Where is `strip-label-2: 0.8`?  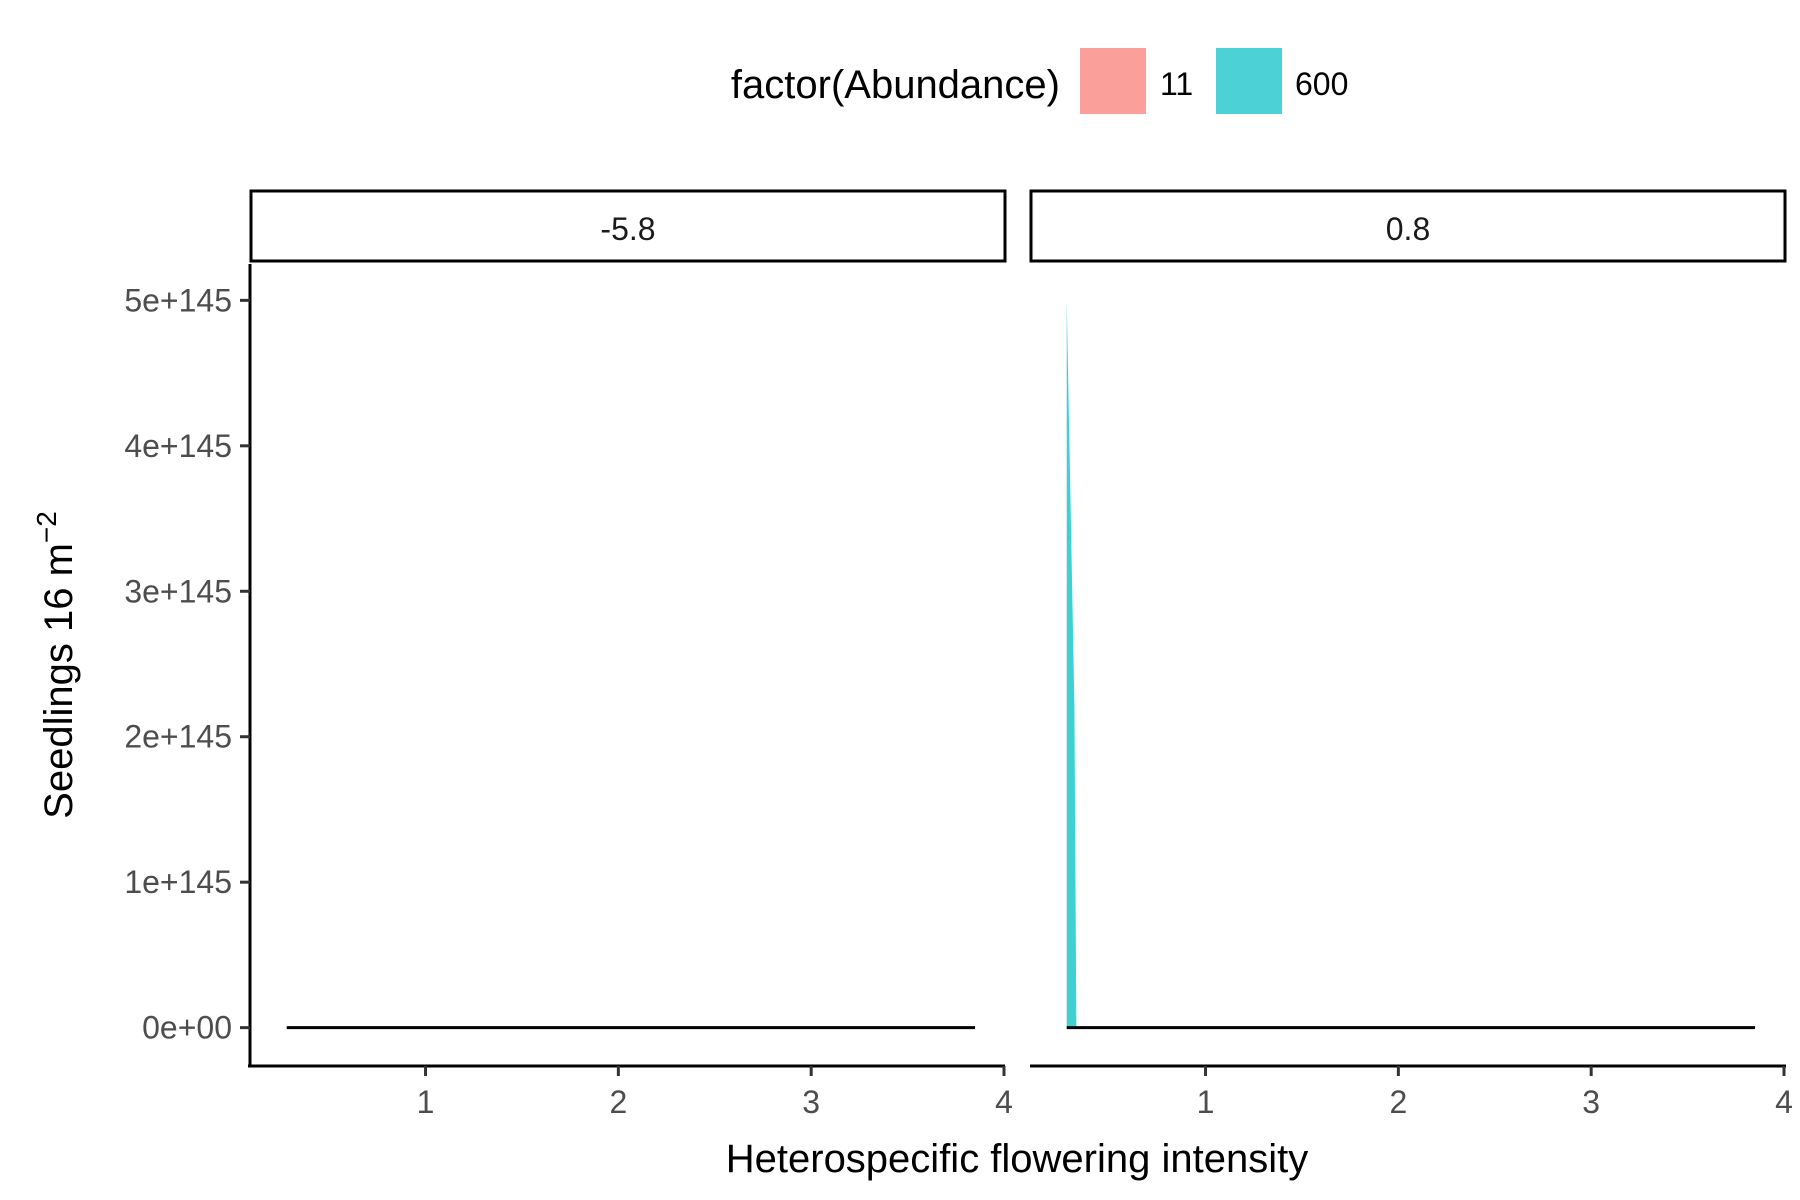
strip-label-2: 0.8 is located at coordinates (1408, 229).